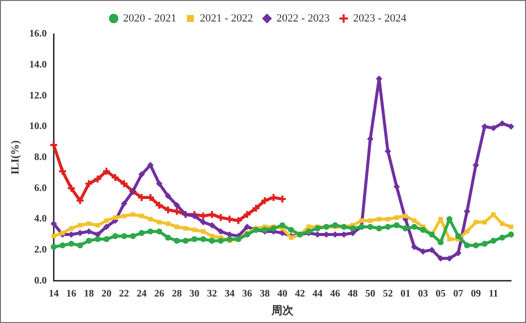 The width and height of the screenshot is (526, 323). What do you see at coordinates (441, 294) in the screenshot?
I see `x-tick-label: 05` at bounding box center [441, 294].